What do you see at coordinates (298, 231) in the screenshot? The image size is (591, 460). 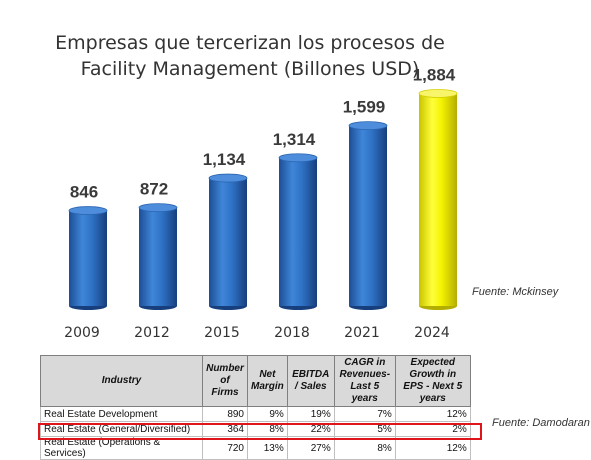 I see `bar-2018` at bounding box center [298, 231].